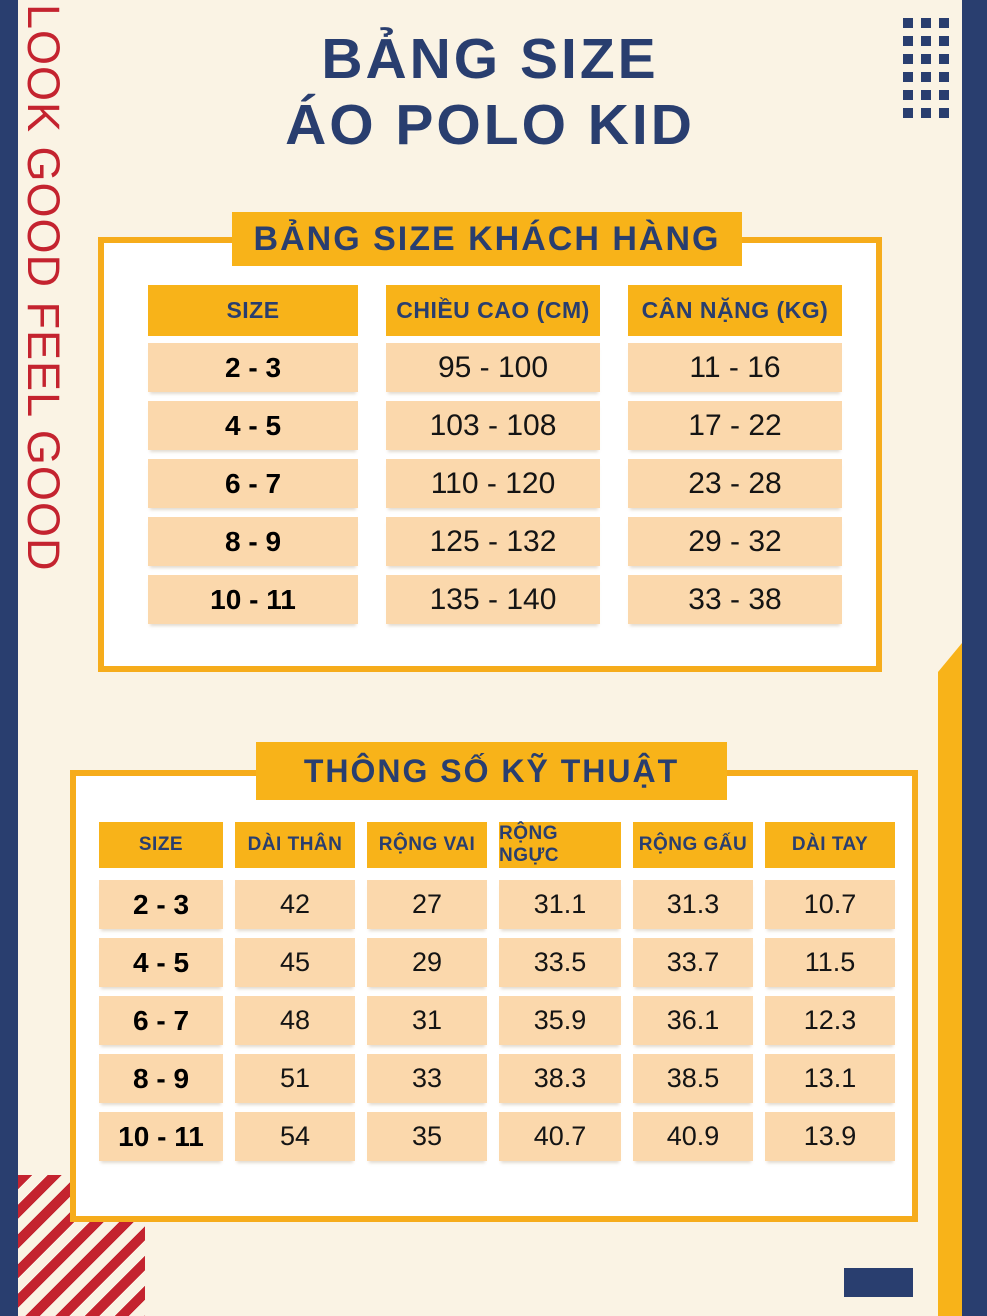 This screenshot has width=987, height=1316. Describe the element at coordinates (427, 1078) in the screenshot. I see `table-cell: 33` at that location.